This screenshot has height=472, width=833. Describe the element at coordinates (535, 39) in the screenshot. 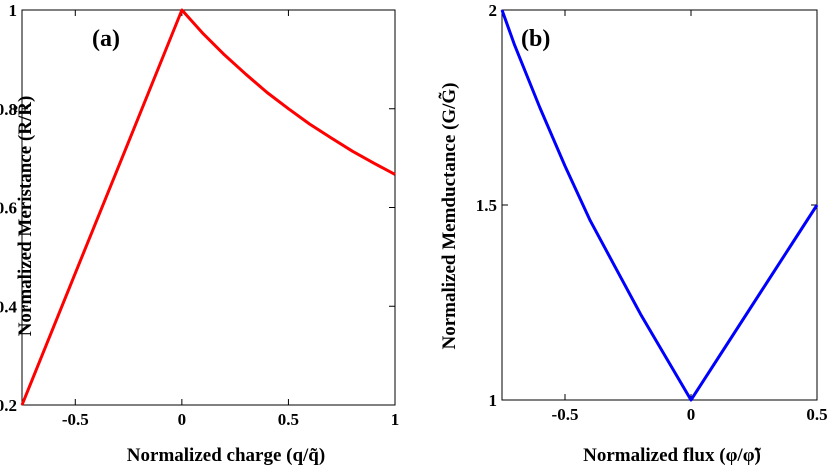

I see `panel-label-b: (b)` at that location.